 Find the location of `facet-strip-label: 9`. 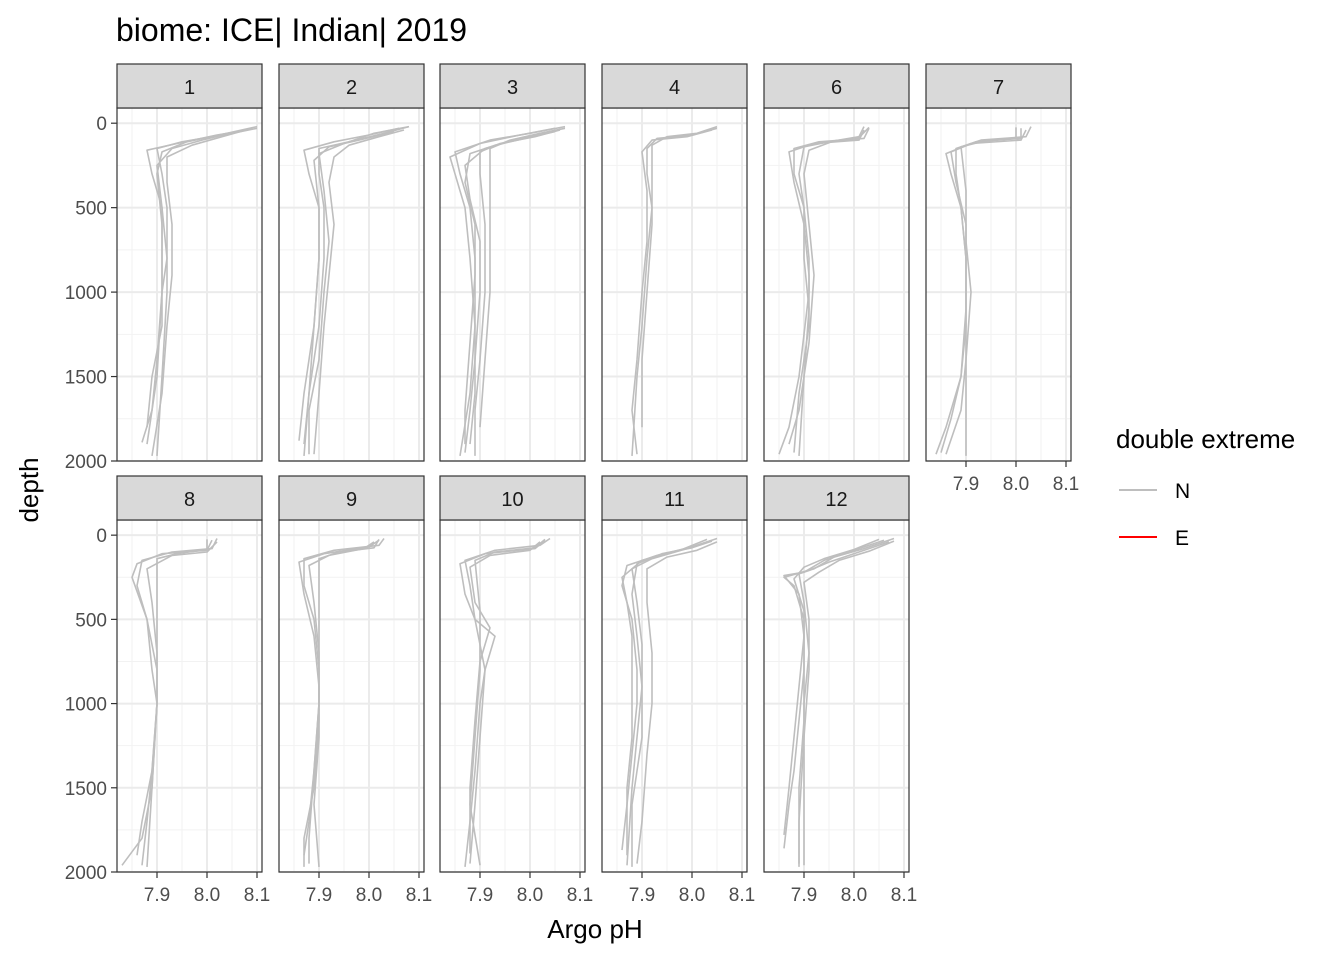

facet-strip-label: 9 is located at coordinates (351, 500).